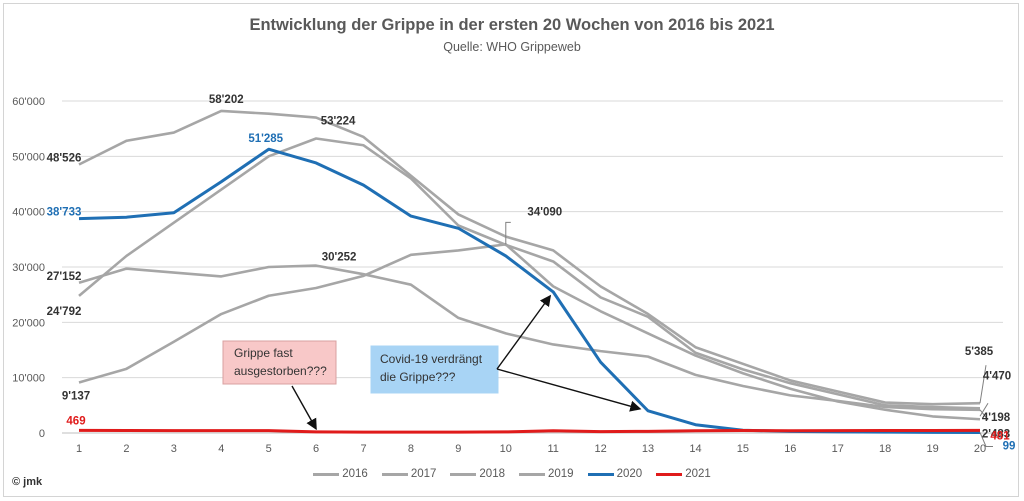 This screenshot has width=1024, height=501. I want to click on x-axis-ticks: 1 2 3 4 5 6 7 8 9 10 11 12 13 14 15 16 17 18 19 20, so click(531, 449).